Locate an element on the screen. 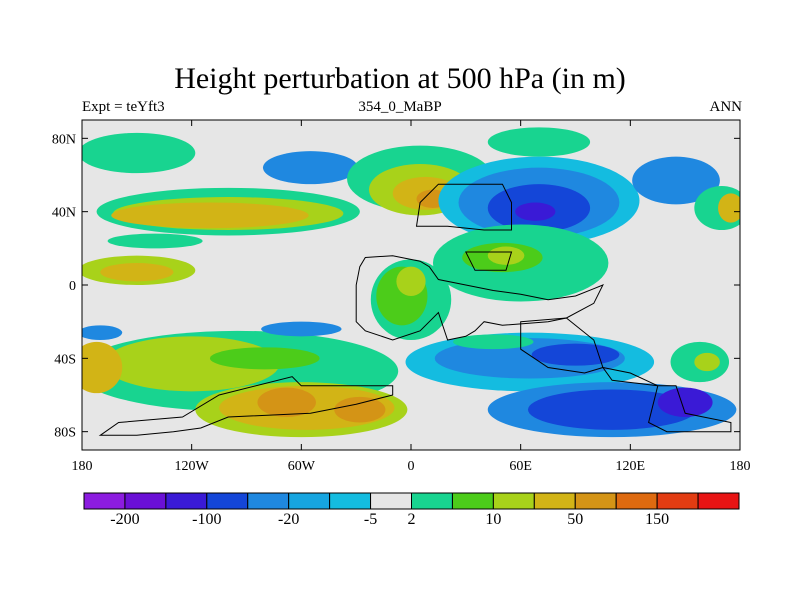  x-tick-label: 60E is located at coordinates (520, 466).